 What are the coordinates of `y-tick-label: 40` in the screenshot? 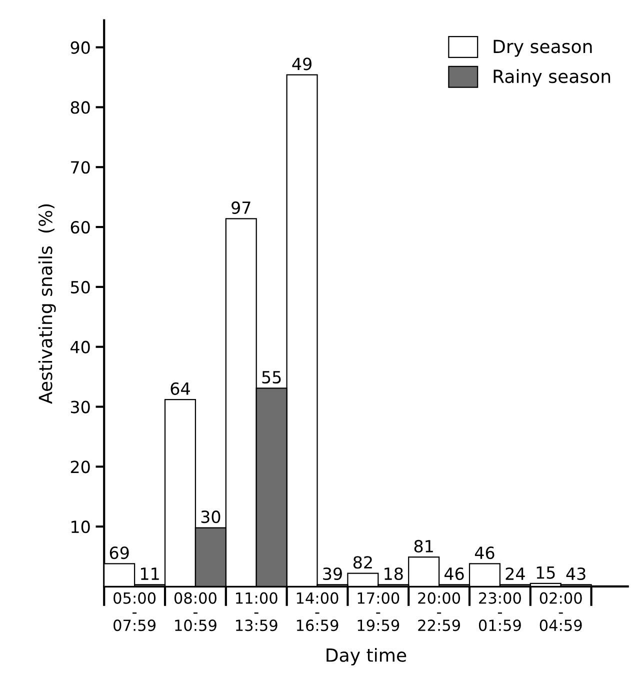 It's located at (80, 347).